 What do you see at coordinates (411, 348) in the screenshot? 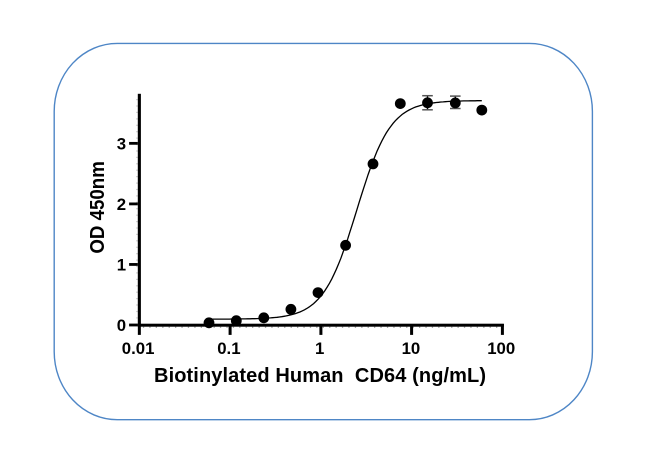
I see `svg-text: 10` at bounding box center [411, 348].